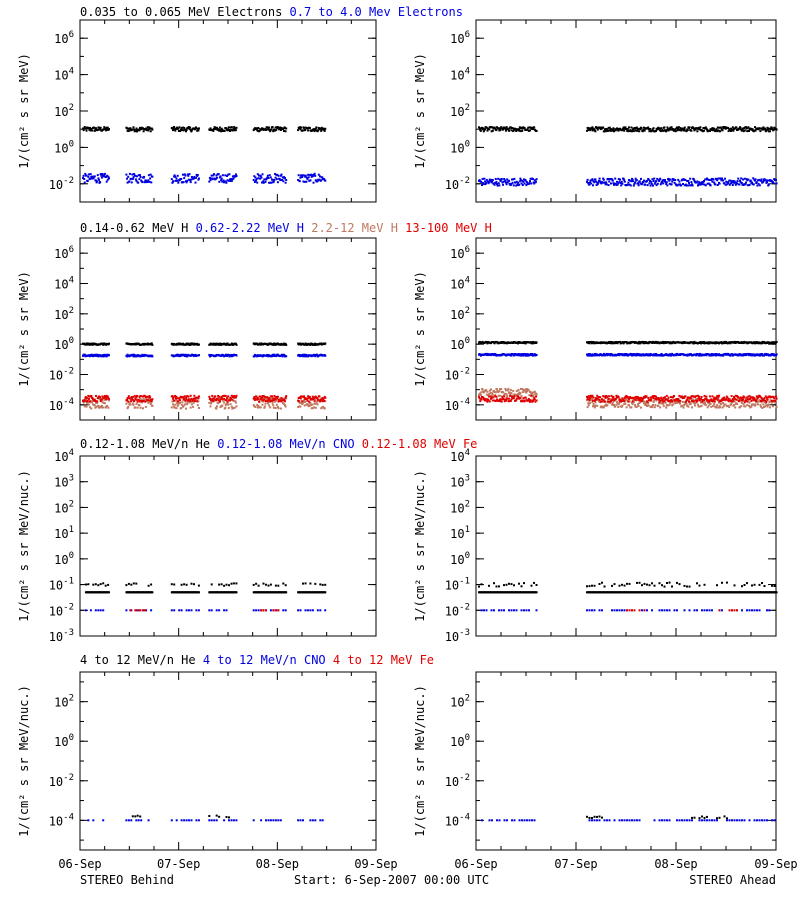  I want to click on y-tick-label: 10³, so click(64, 482).